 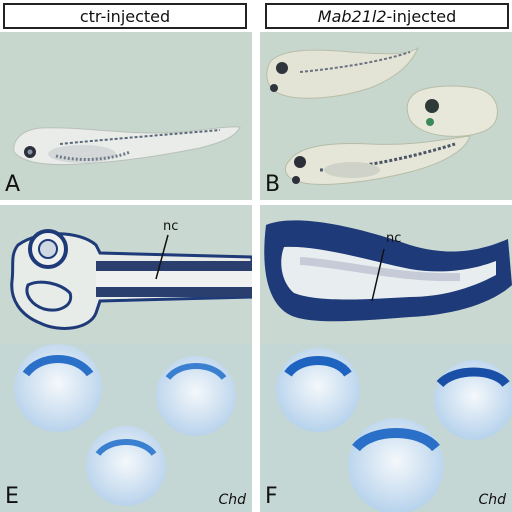 I want to click on header-gene-name: Mab21l2, so click(x=352, y=16).